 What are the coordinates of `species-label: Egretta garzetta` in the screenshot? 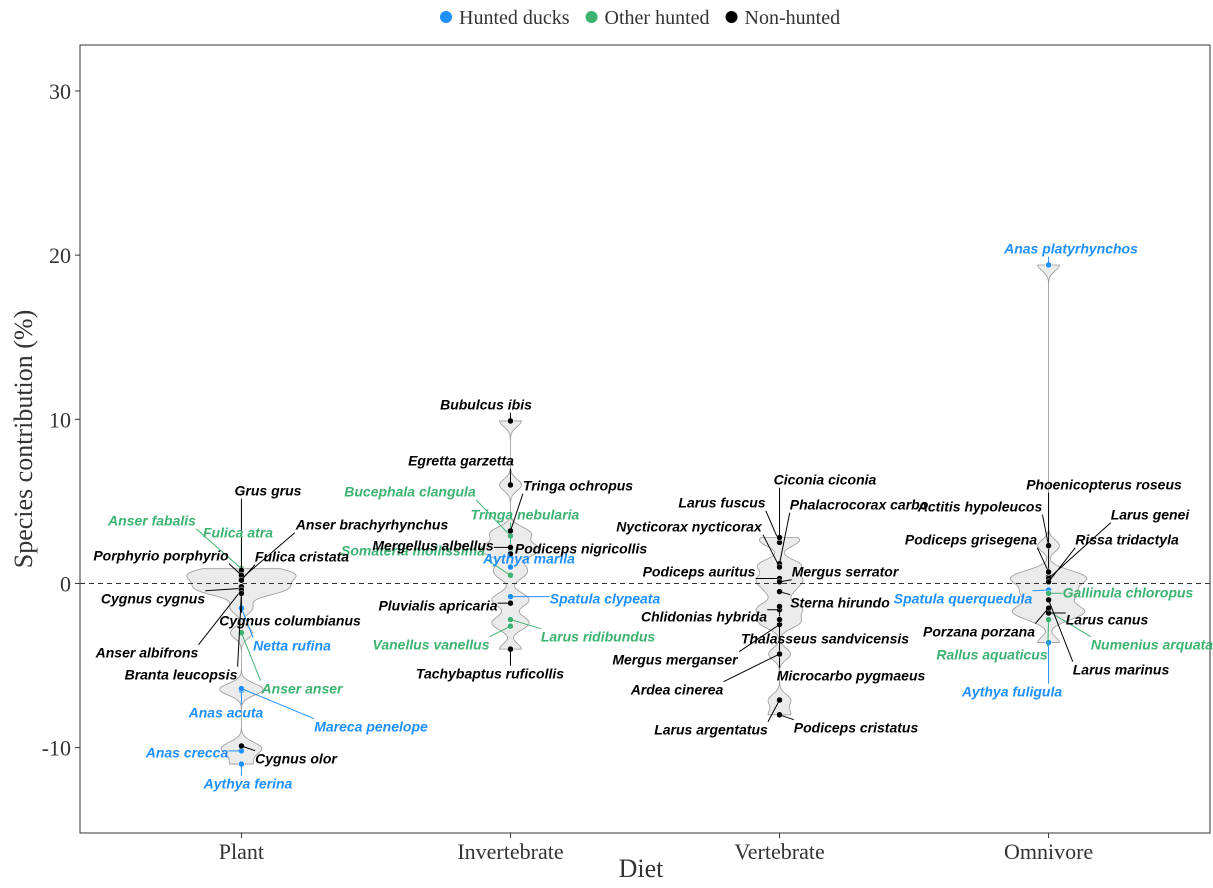 It's located at (461, 461).